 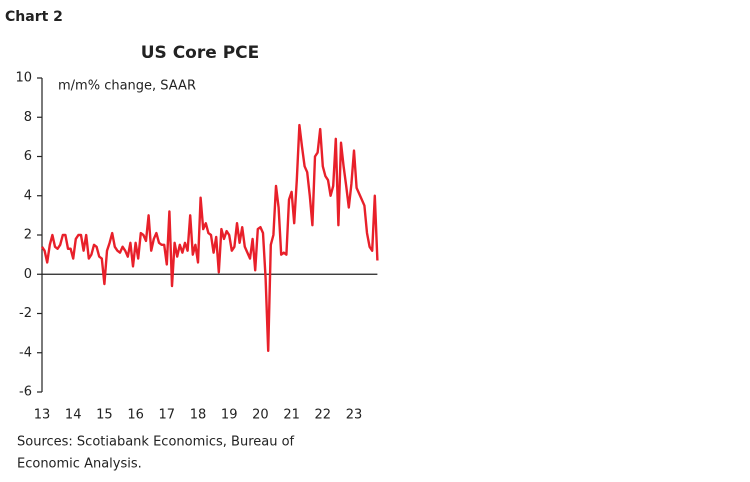 I want to click on x-tick-label: 23, so click(x=354, y=415).